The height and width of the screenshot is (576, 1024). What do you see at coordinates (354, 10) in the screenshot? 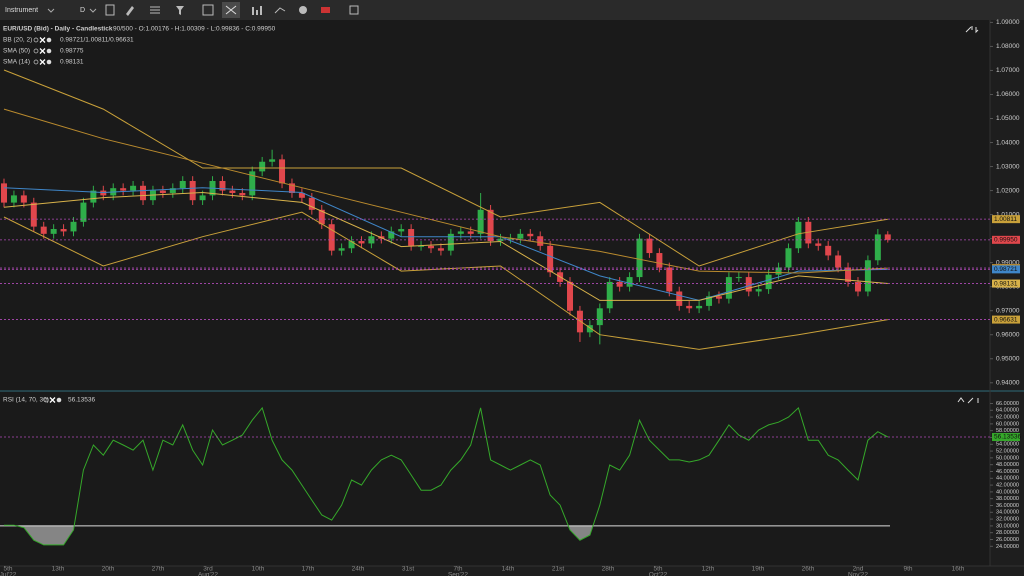
I see `window-button` at bounding box center [354, 10].